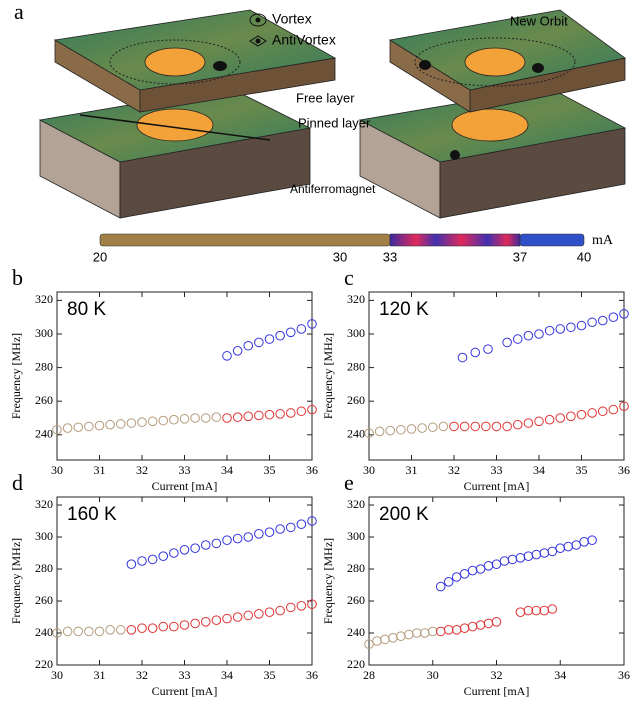  I want to click on callout: Pinned layer, so click(334, 122).